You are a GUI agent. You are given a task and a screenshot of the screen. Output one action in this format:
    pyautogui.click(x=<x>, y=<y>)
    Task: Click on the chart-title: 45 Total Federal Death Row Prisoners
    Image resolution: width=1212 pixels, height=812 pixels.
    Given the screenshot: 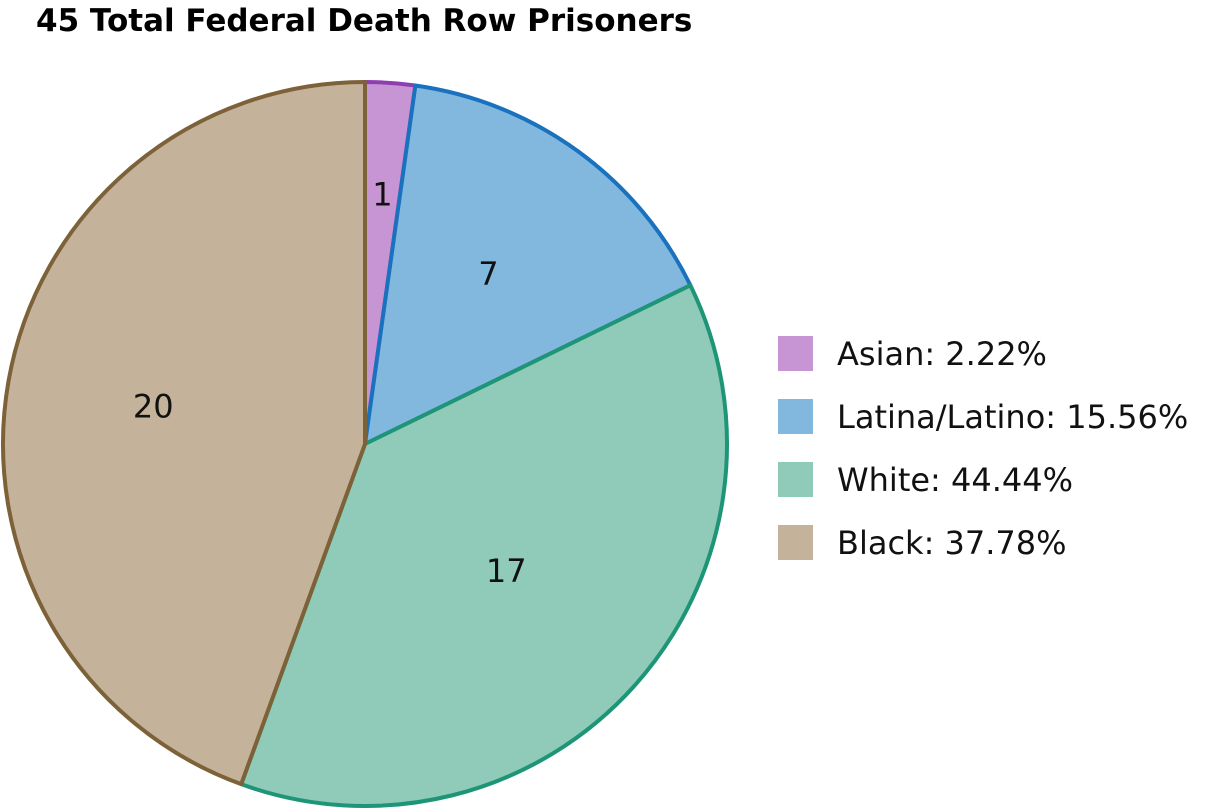 What is the action you would take?
    pyautogui.click(x=364, y=21)
    